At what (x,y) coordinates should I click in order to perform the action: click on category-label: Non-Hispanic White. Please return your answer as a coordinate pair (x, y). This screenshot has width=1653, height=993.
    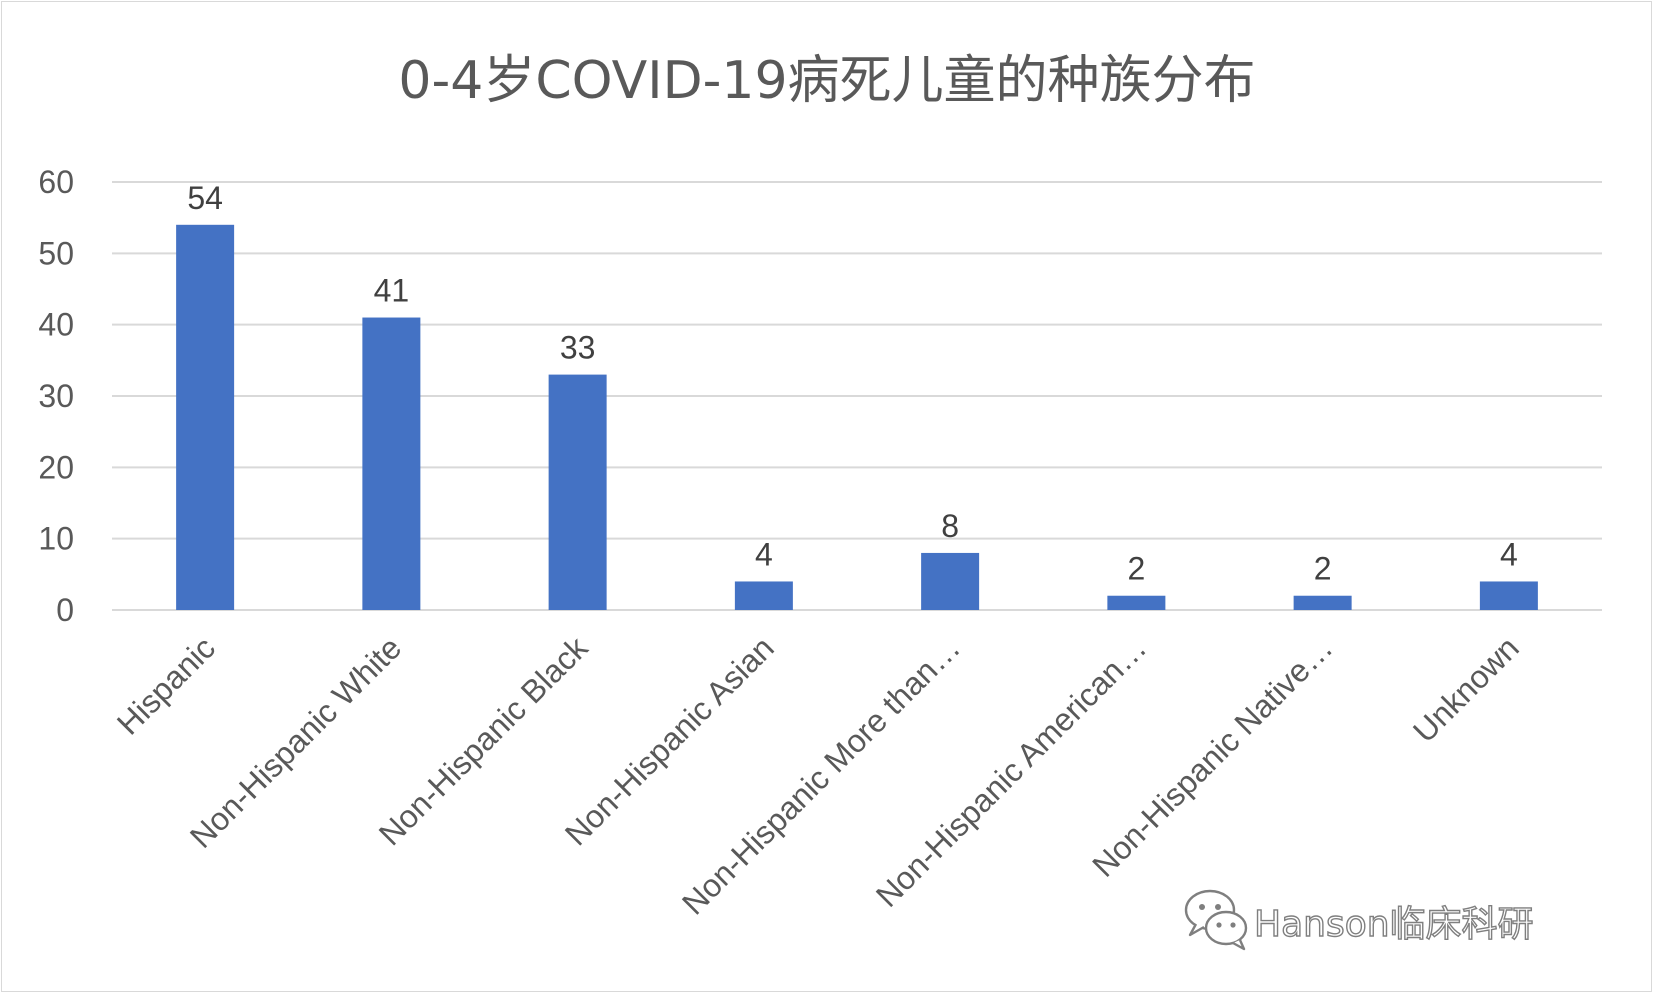
    Looking at the image, I should click on (295, 741).